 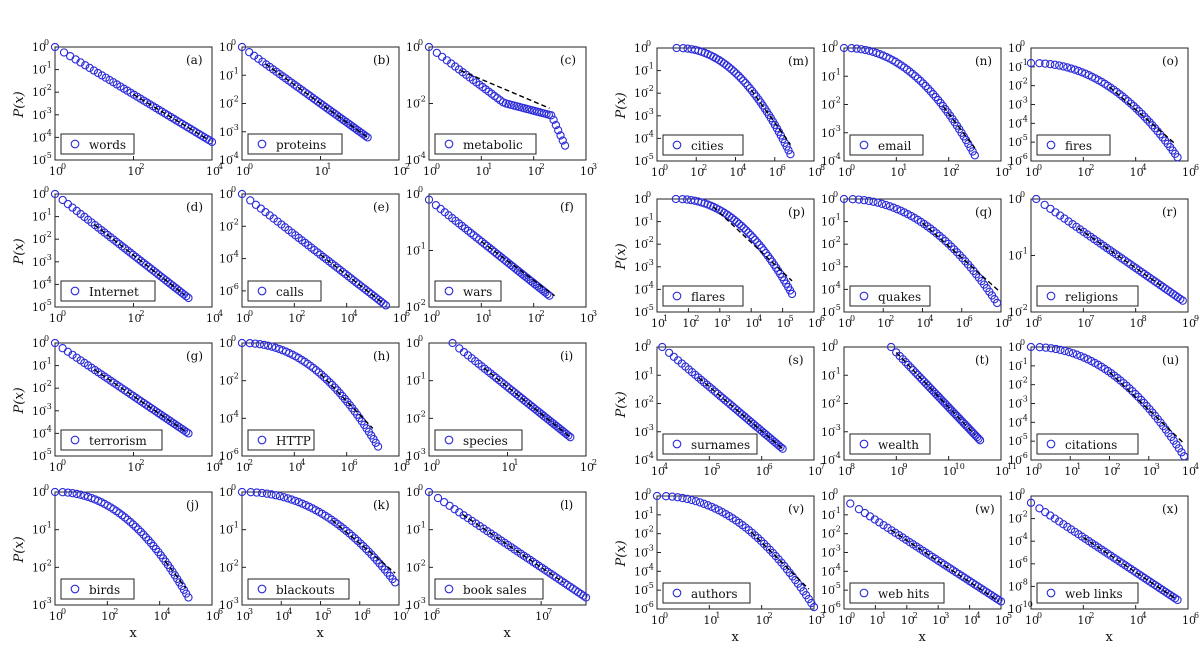 I want to click on legend-box, so click(x=890, y=444).